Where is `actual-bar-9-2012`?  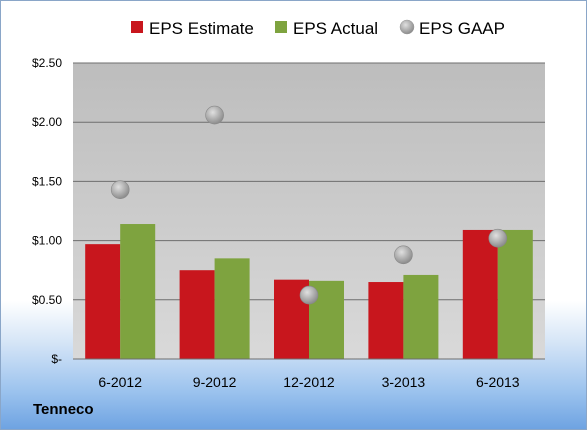
actual-bar-9-2012 is located at coordinates (232, 308).